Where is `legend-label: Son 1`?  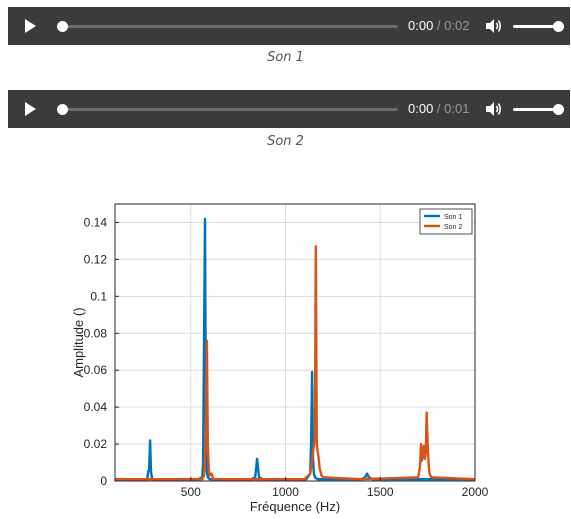 legend-label: Son 1 is located at coordinates (453, 217).